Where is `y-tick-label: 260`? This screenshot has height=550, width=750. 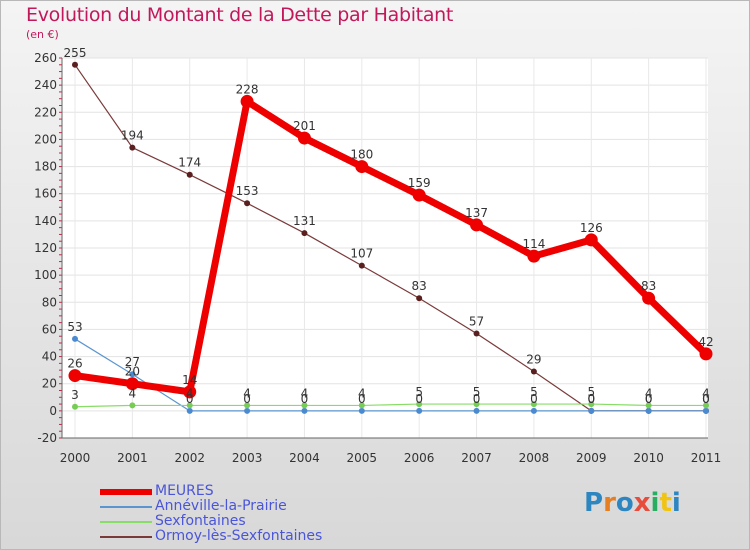
y-tick-label: 260 is located at coordinates (45, 58).